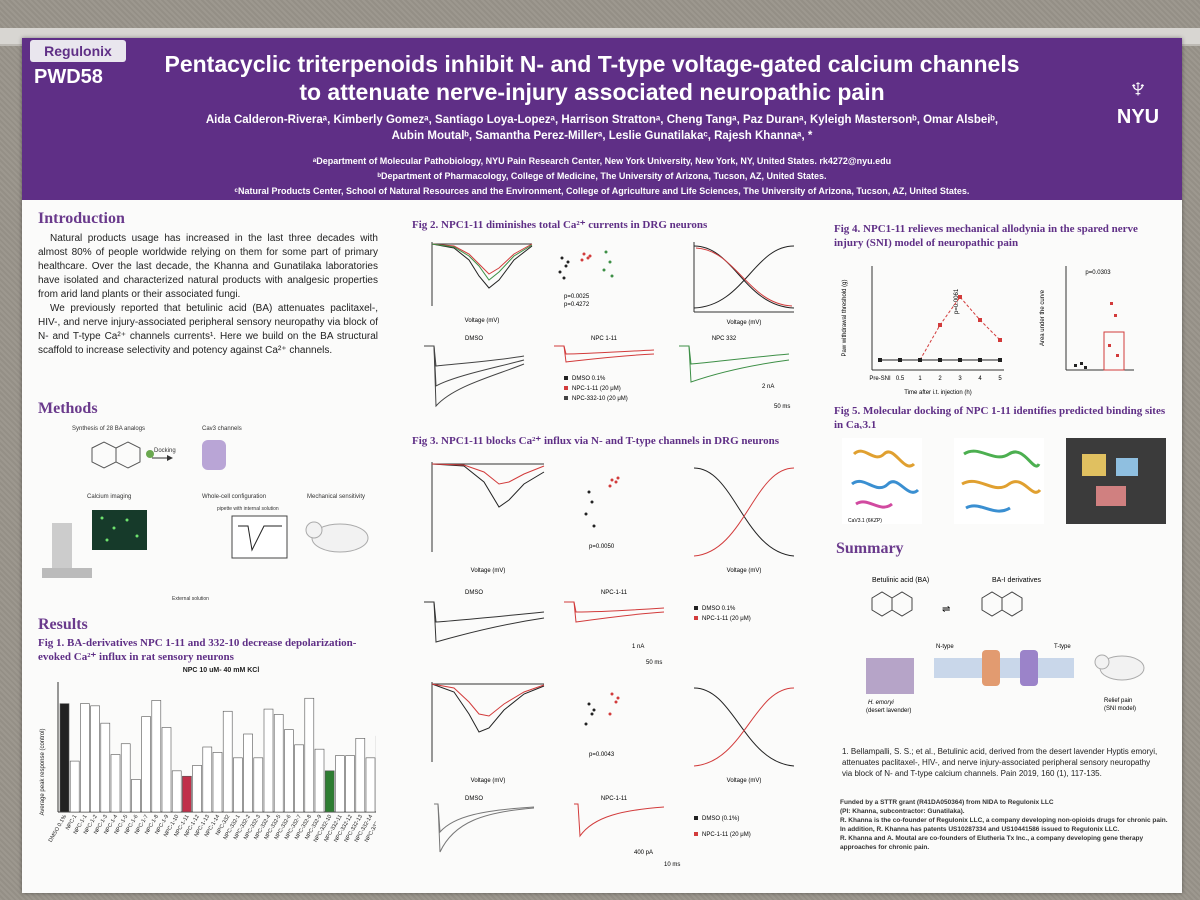  Describe the element at coordinates (596, 389) in the screenshot. I see `fig2-legend-2: NPC-1-11 (20 μM)` at that location.